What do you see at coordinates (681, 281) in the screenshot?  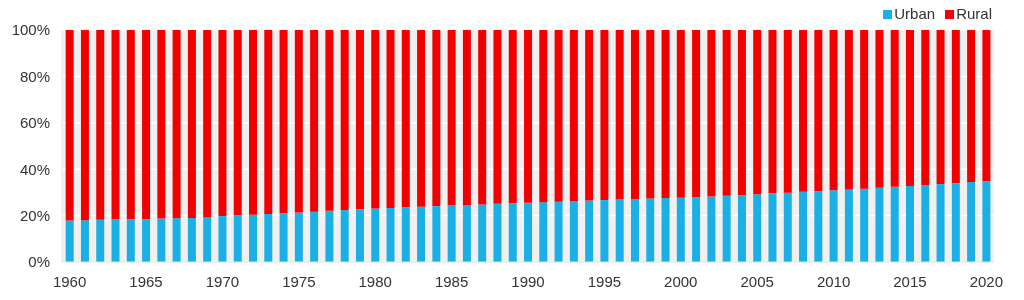 I see `x-tick-label: 2000` at bounding box center [681, 281].